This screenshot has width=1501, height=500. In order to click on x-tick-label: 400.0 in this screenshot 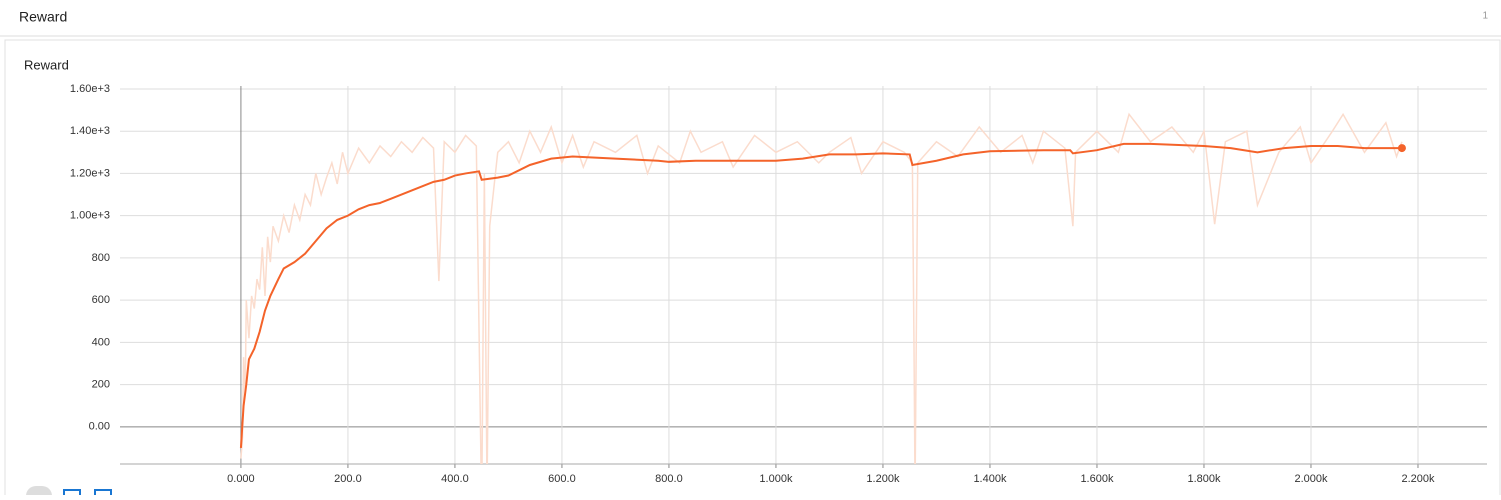, I will do `click(455, 479)`.